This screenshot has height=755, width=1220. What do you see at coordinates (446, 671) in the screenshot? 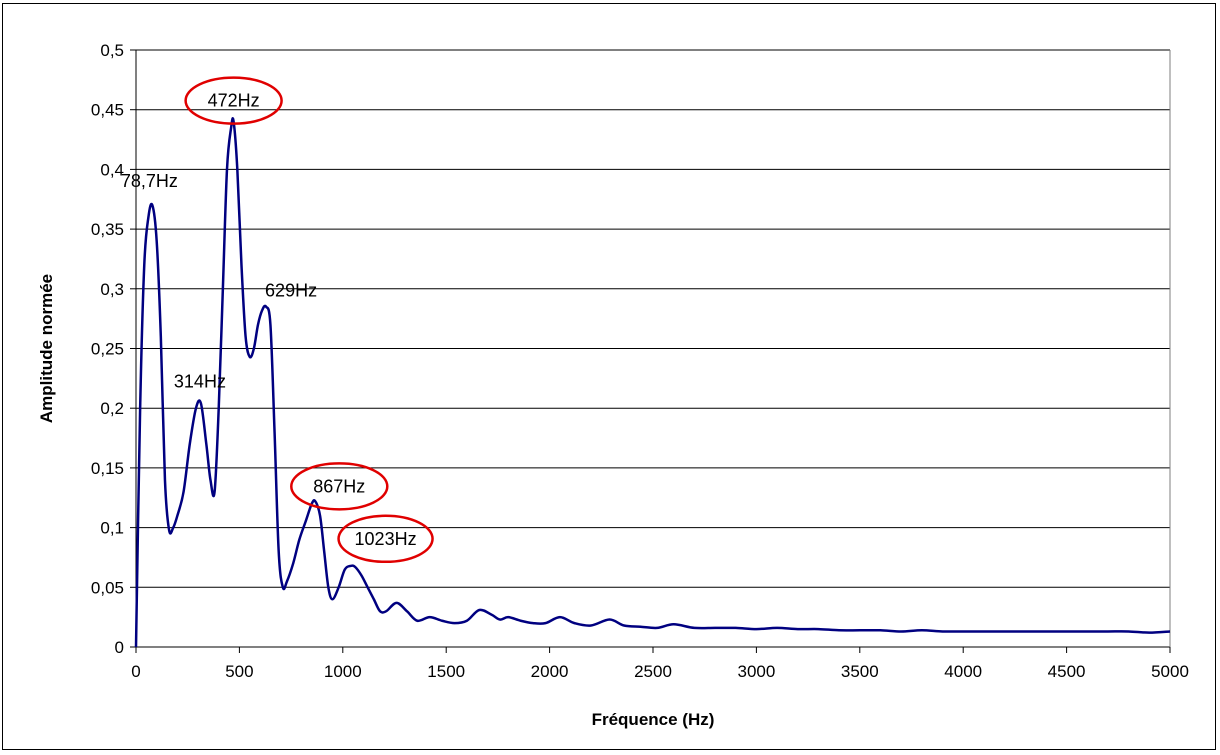
I see `x-tick-label: 1500` at bounding box center [446, 671].